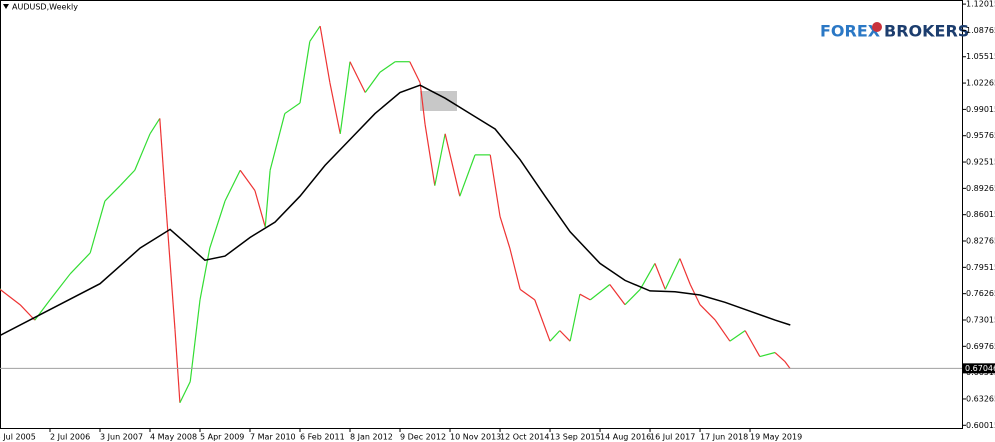 Image resolution: width=995 pixels, height=442 pixels. What do you see at coordinates (371, 437) in the screenshot?
I see `x-tick-label: 8 Jan 2012` at bounding box center [371, 437].